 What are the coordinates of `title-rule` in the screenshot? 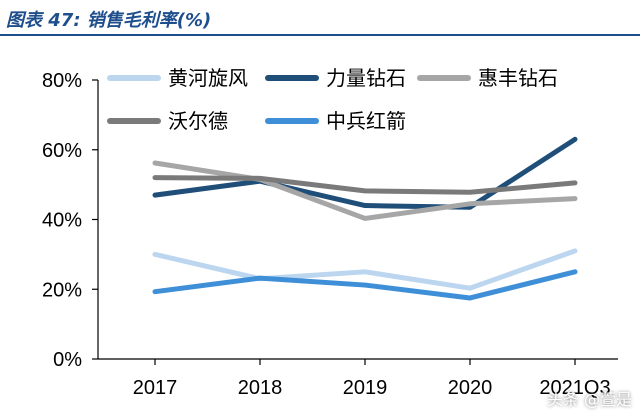 It's located at (320, 35).